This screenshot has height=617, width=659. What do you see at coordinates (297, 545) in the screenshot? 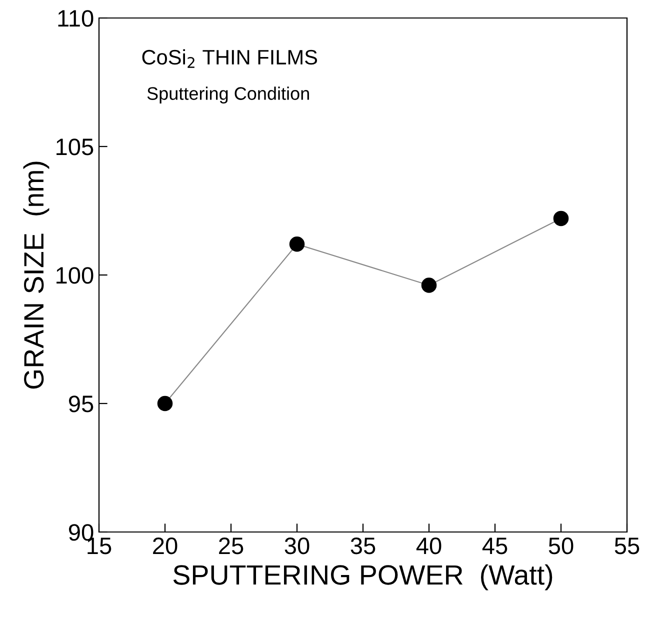
I see `x-tick-label: 30` at bounding box center [297, 545].